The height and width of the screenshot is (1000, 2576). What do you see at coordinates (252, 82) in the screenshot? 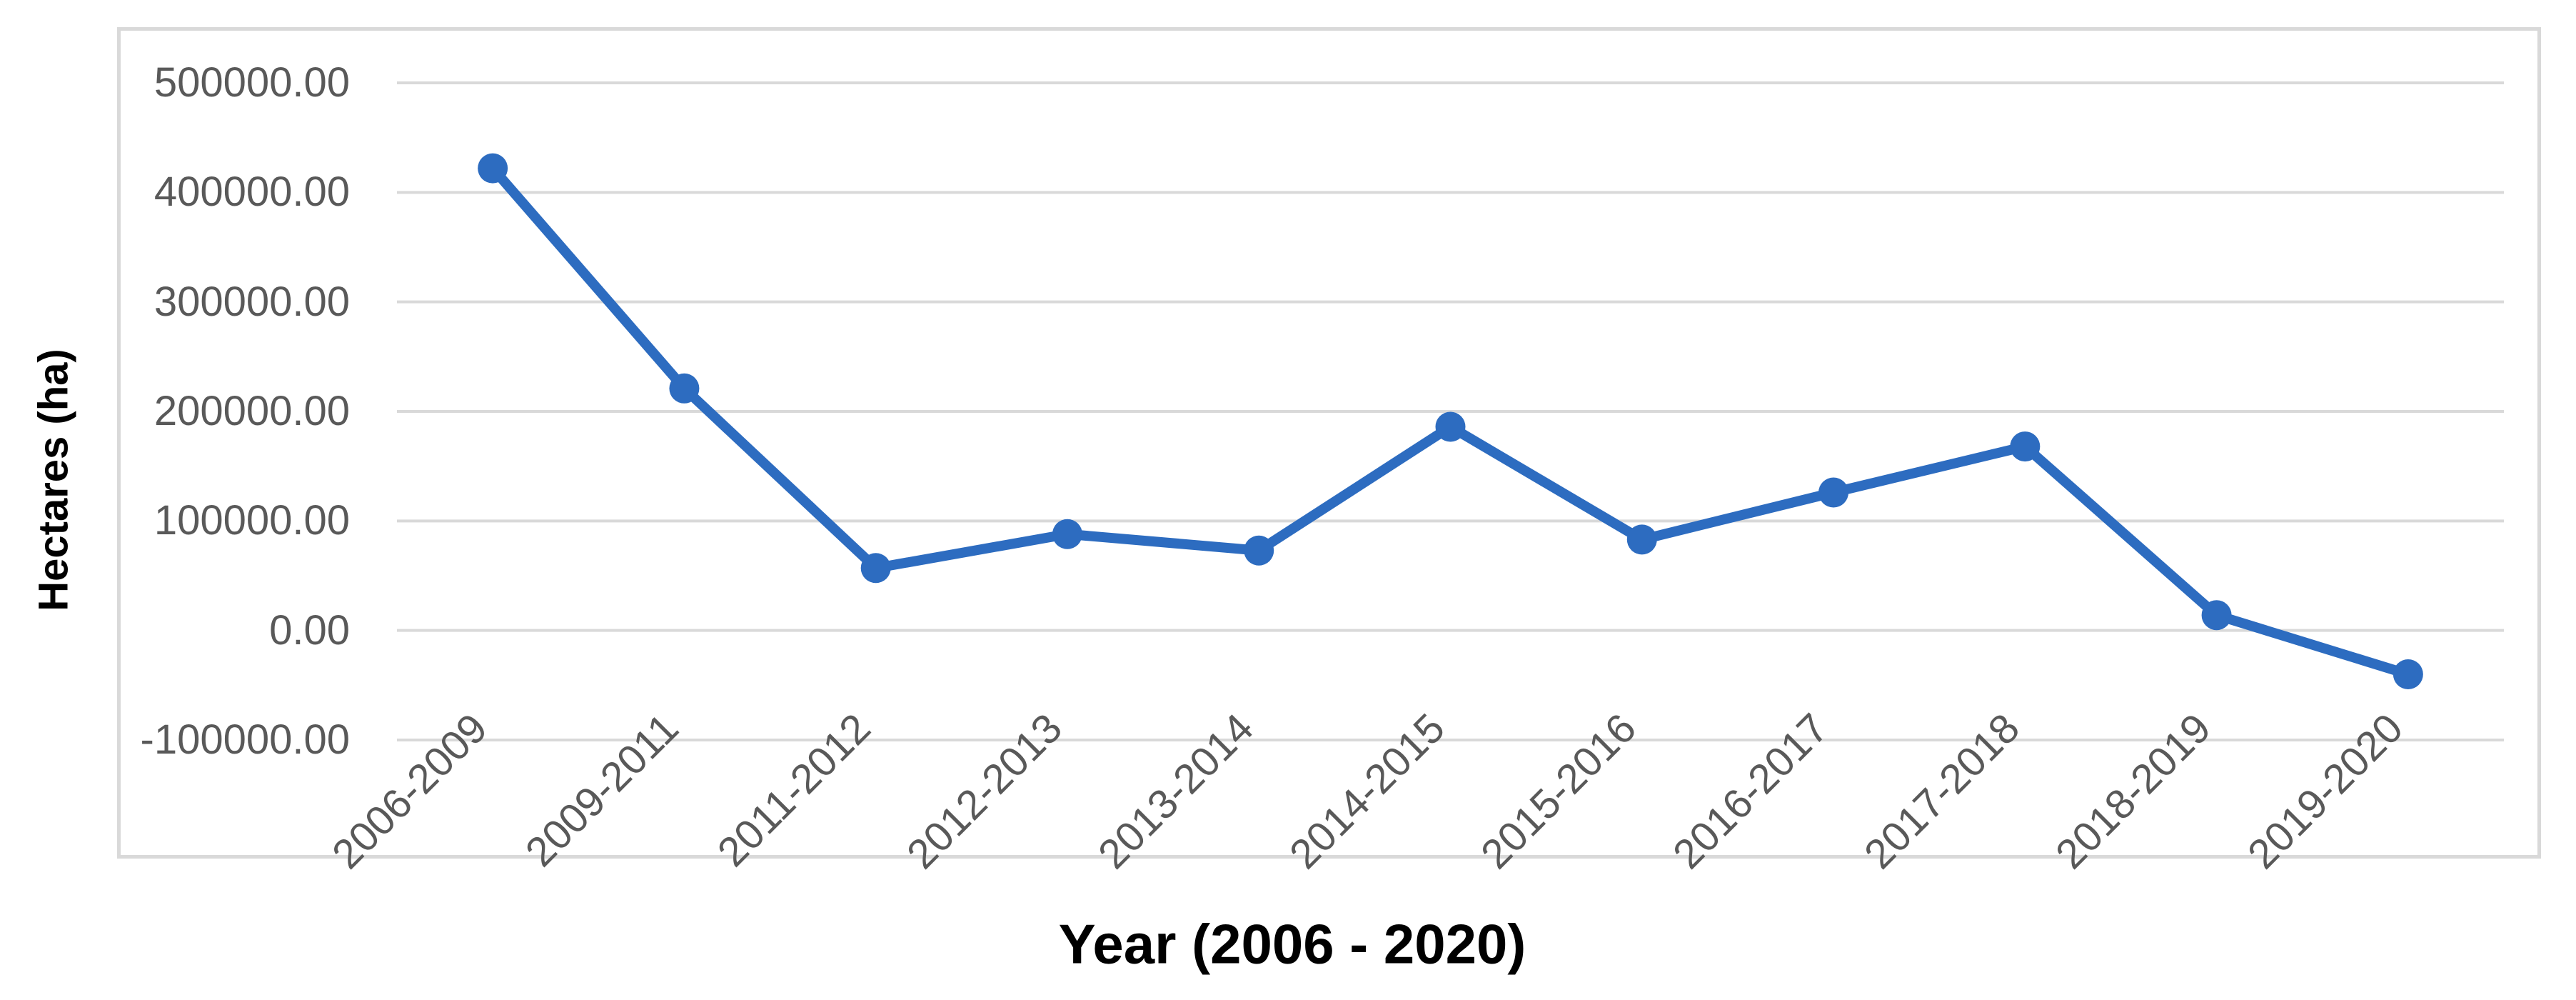
I see `y-tick-label: 500000.00` at bounding box center [252, 82].